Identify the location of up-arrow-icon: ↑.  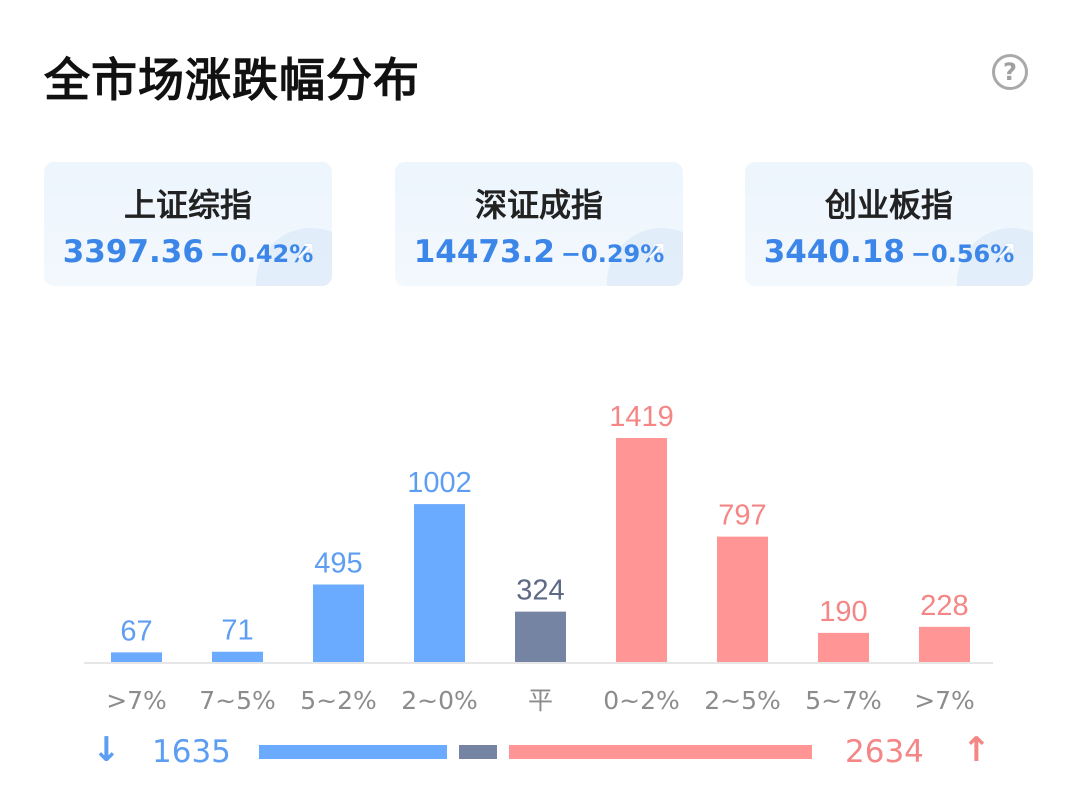
(976, 750).